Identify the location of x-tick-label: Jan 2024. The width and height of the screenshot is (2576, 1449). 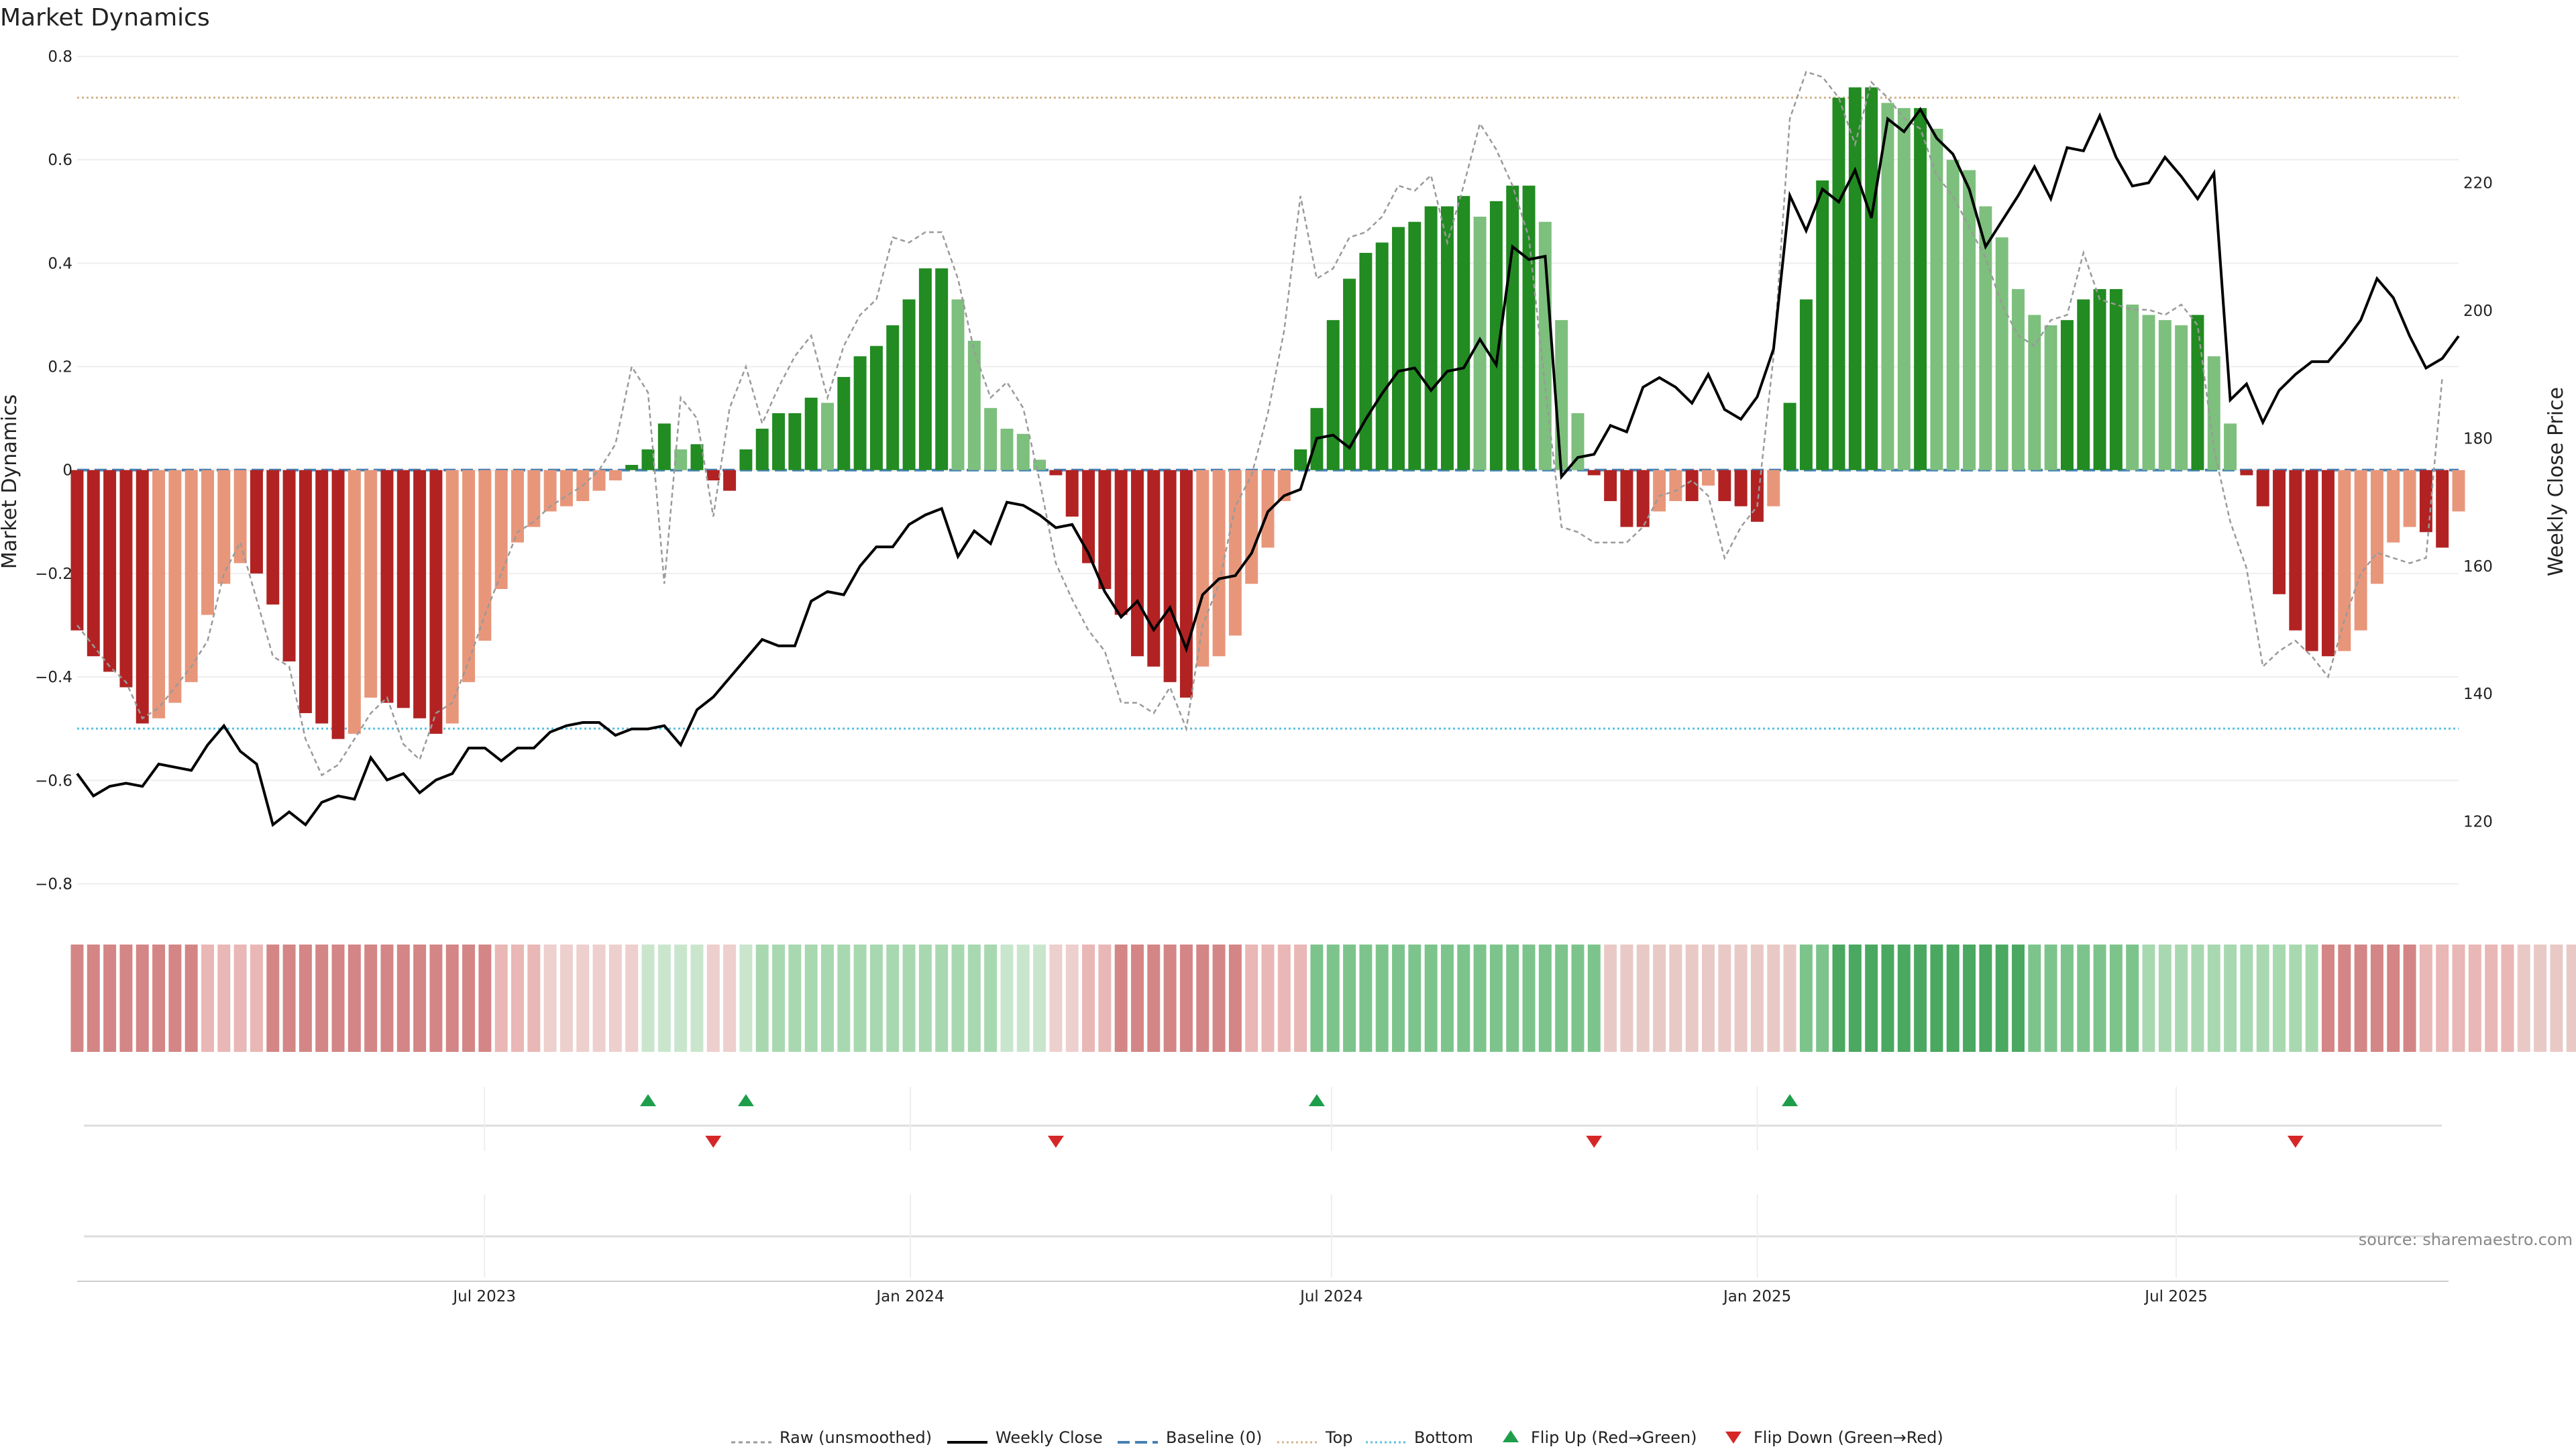
(909, 1296).